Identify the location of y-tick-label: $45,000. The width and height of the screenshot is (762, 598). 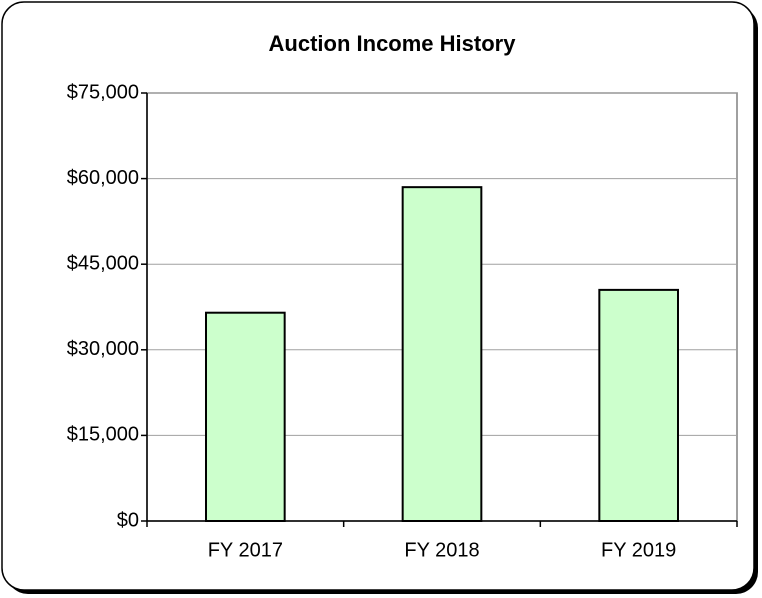
(103, 263).